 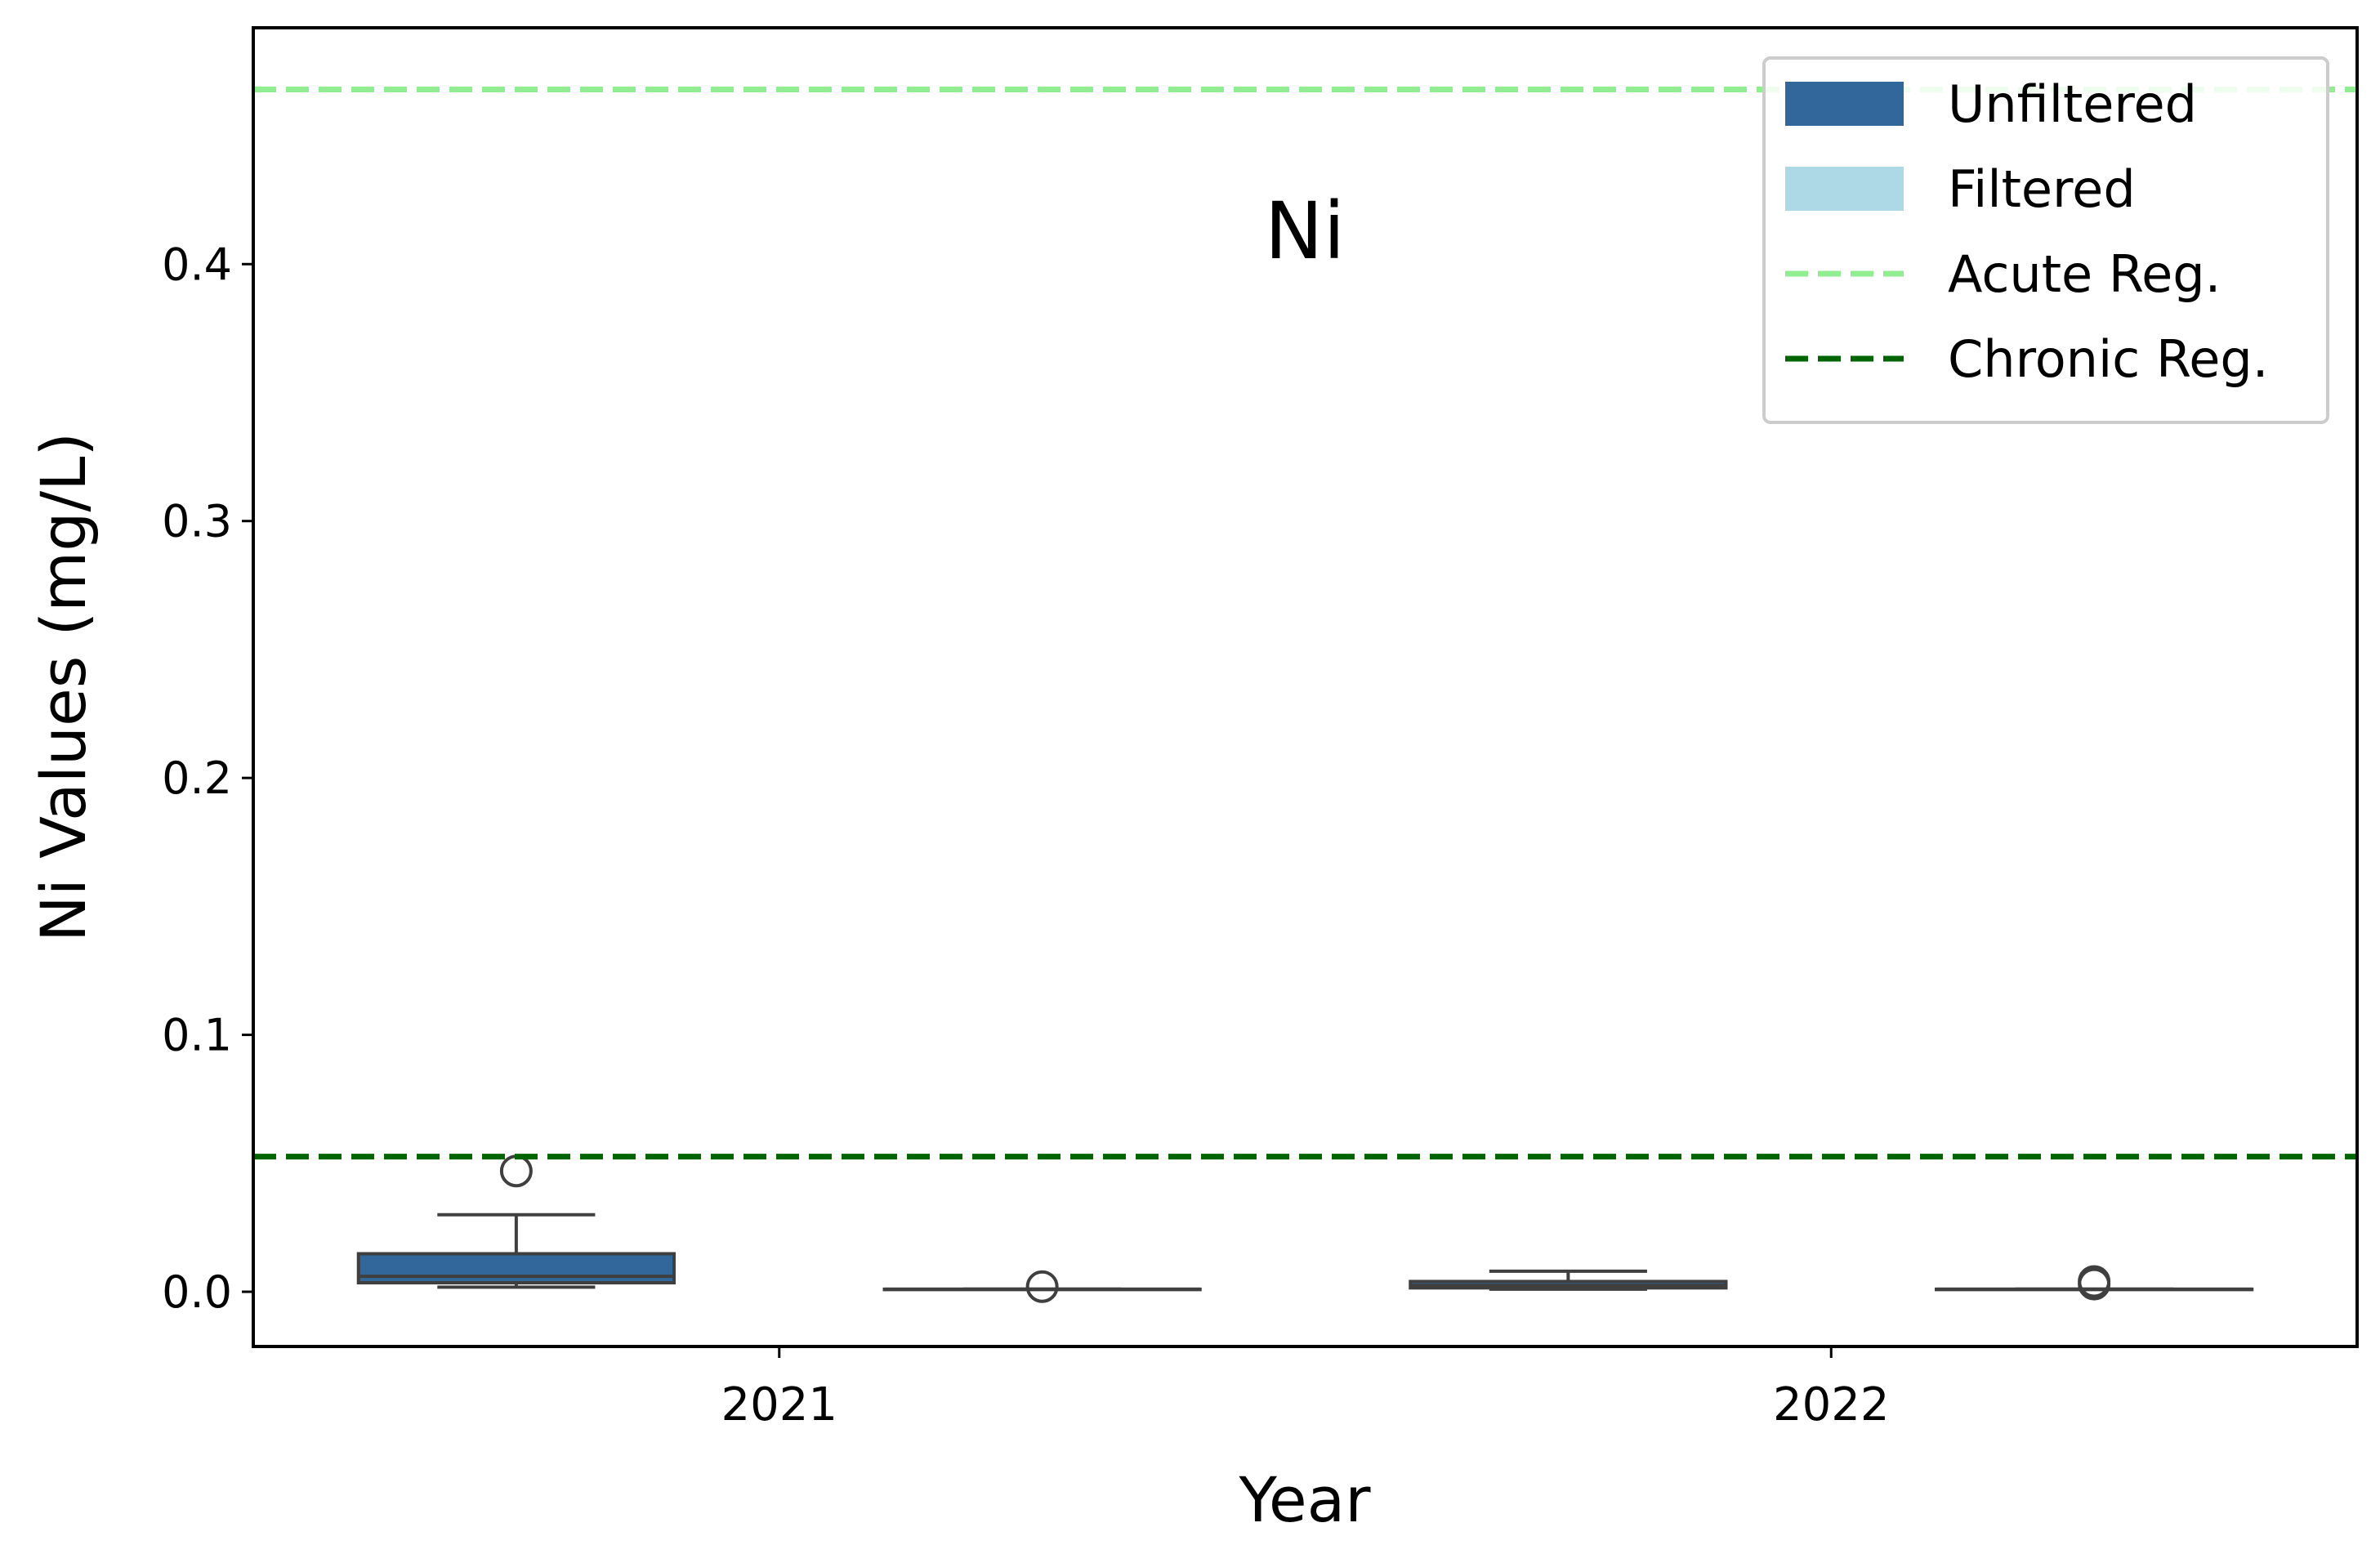 What do you see at coordinates (516, 1268) in the screenshot?
I see `box` at bounding box center [516, 1268].